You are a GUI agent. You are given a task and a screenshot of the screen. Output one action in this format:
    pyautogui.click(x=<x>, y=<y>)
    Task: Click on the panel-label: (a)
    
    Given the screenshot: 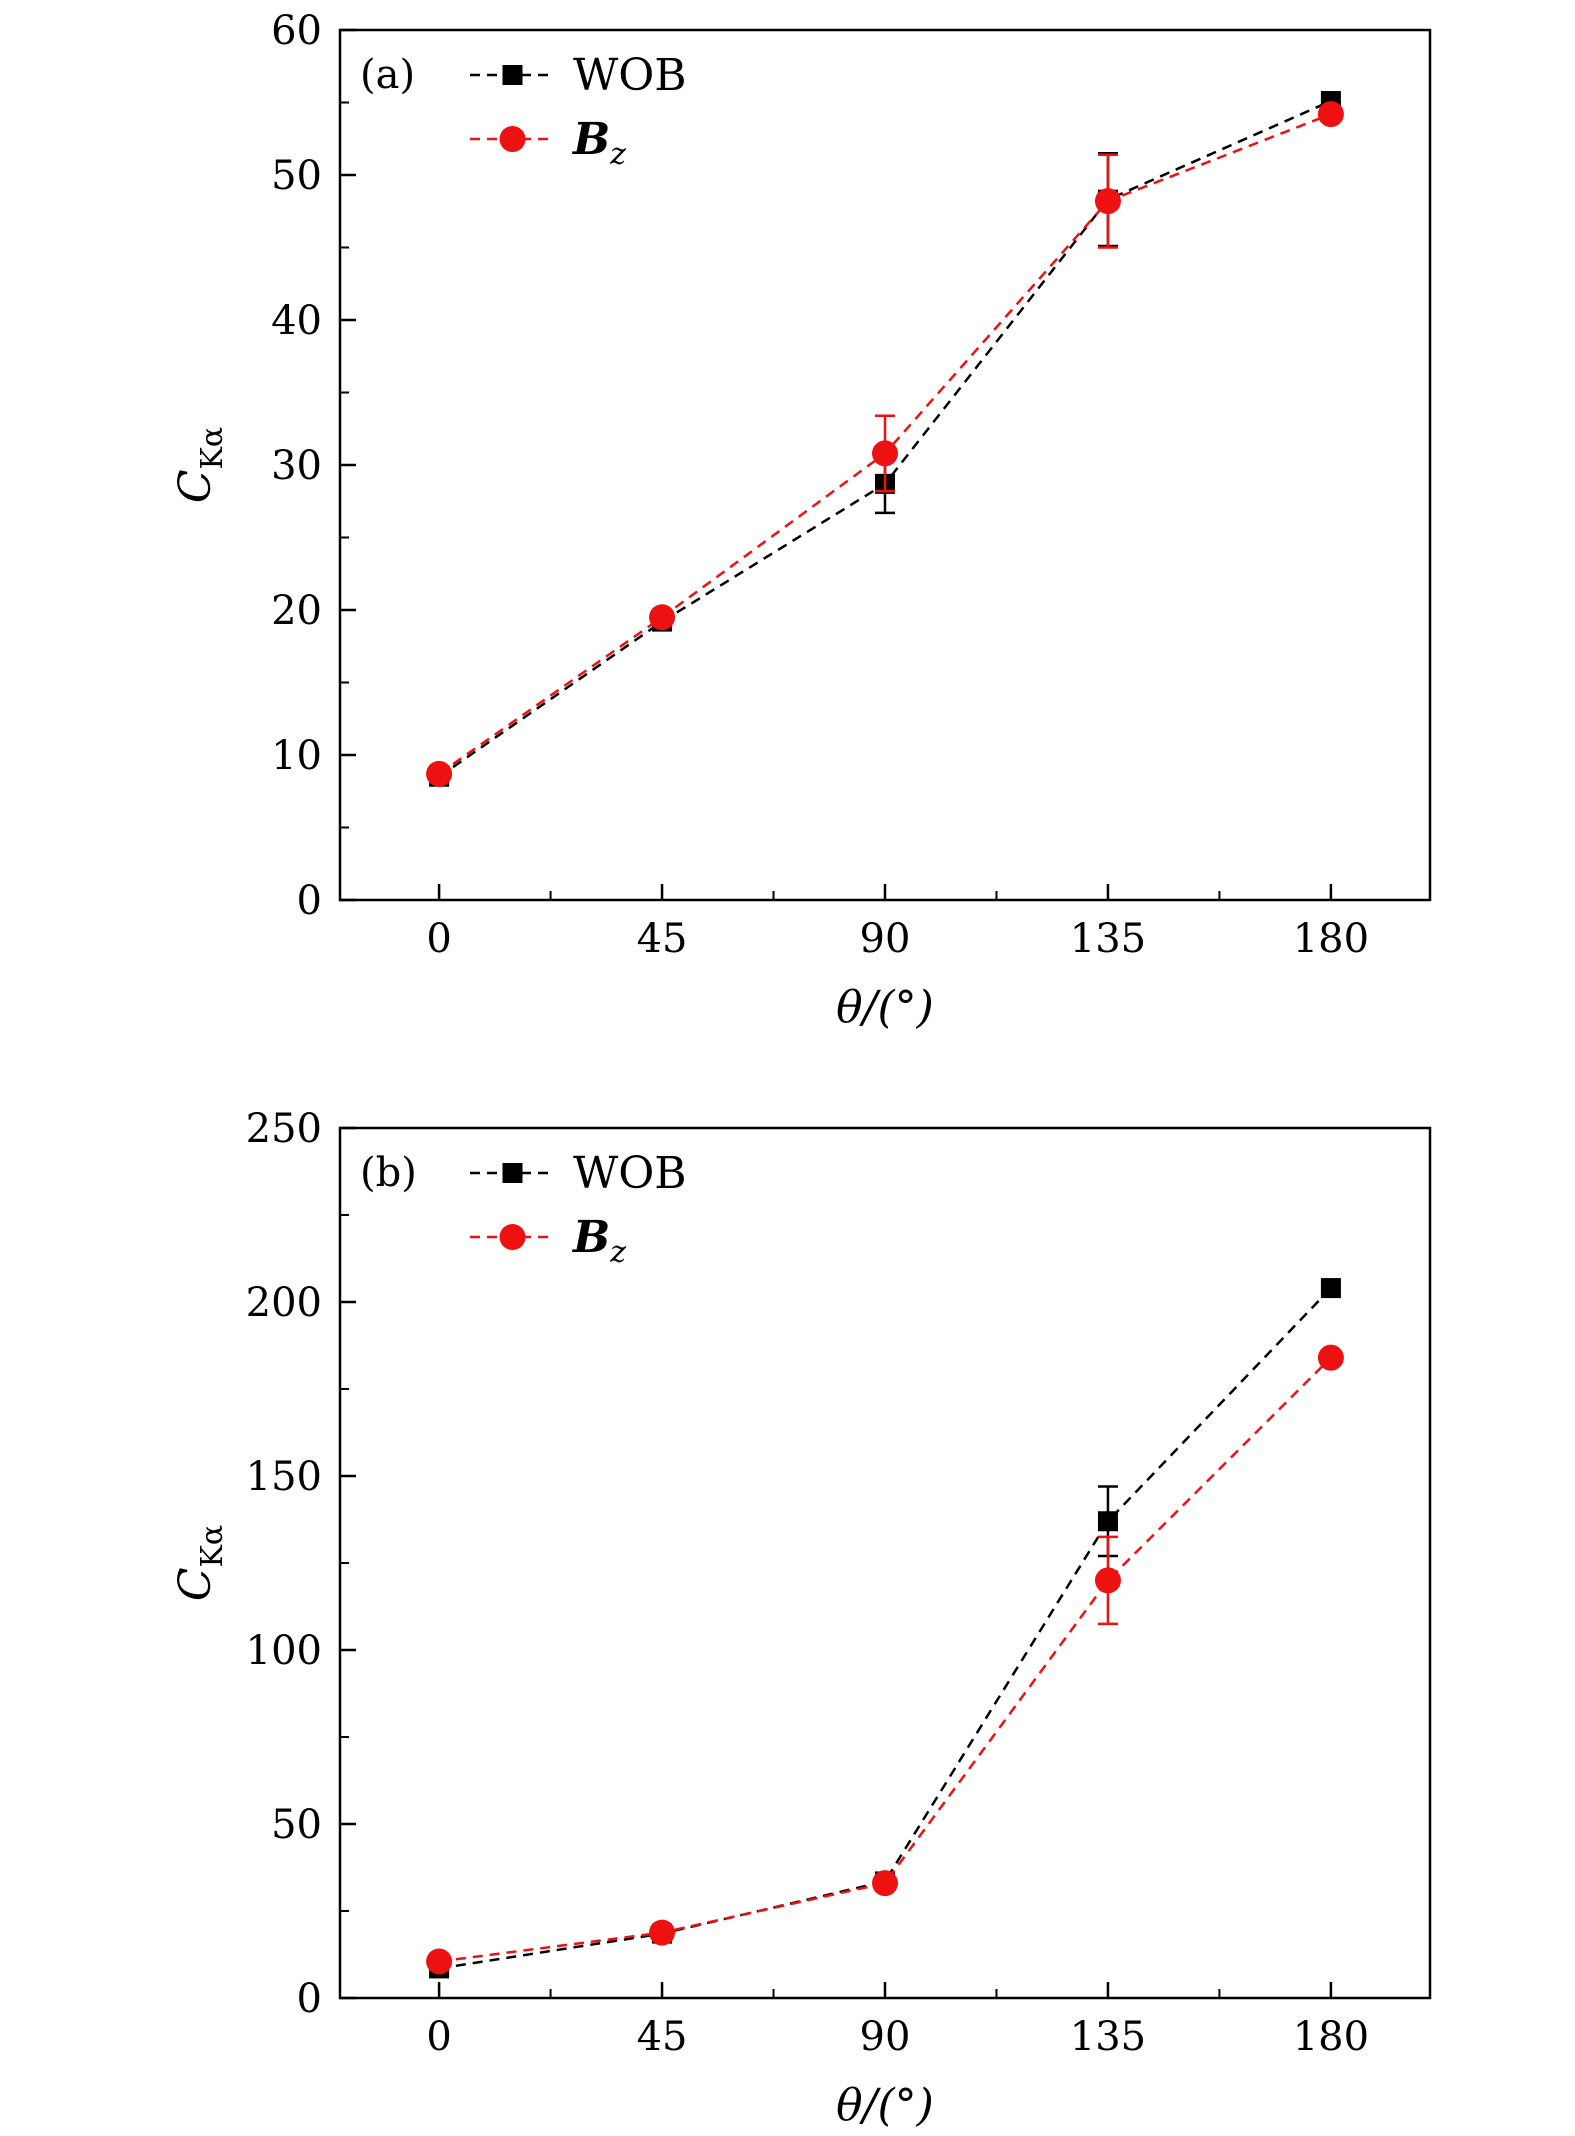 What is the action you would take?
    pyautogui.click(x=387, y=75)
    